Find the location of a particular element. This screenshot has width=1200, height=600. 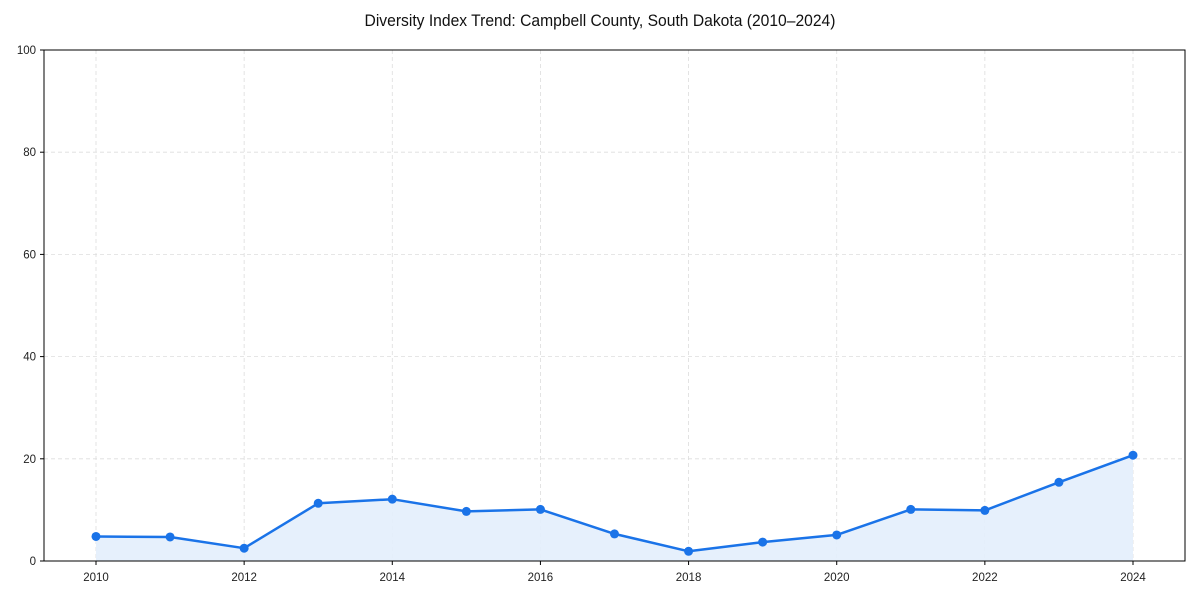

x-tick-label: 2020 is located at coordinates (837, 578).